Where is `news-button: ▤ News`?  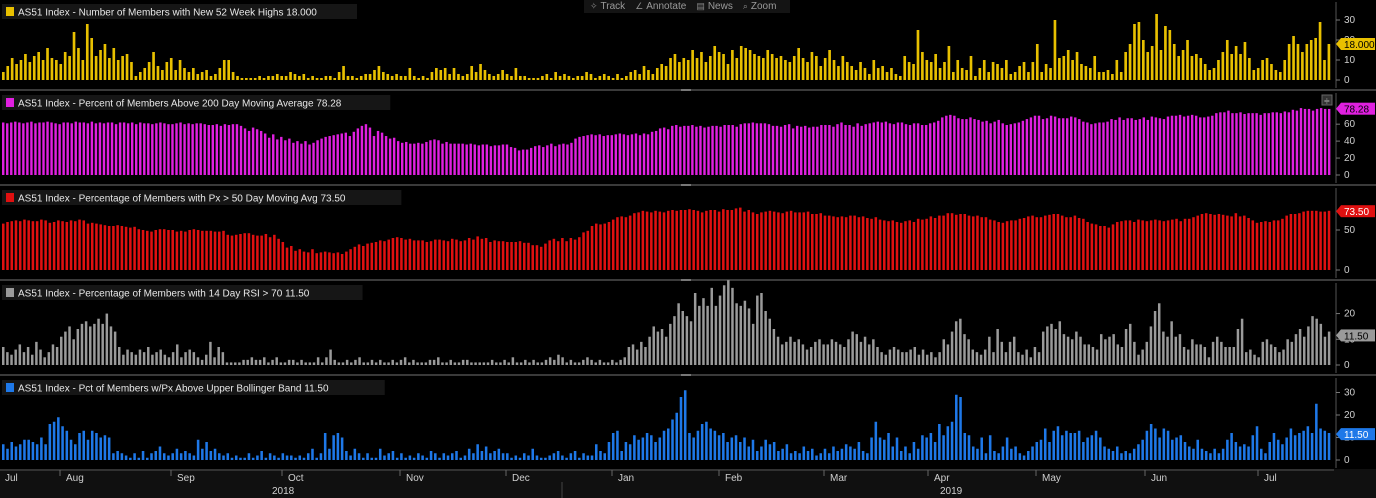 news-button: ▤ News is located at coordinates (714, 6).